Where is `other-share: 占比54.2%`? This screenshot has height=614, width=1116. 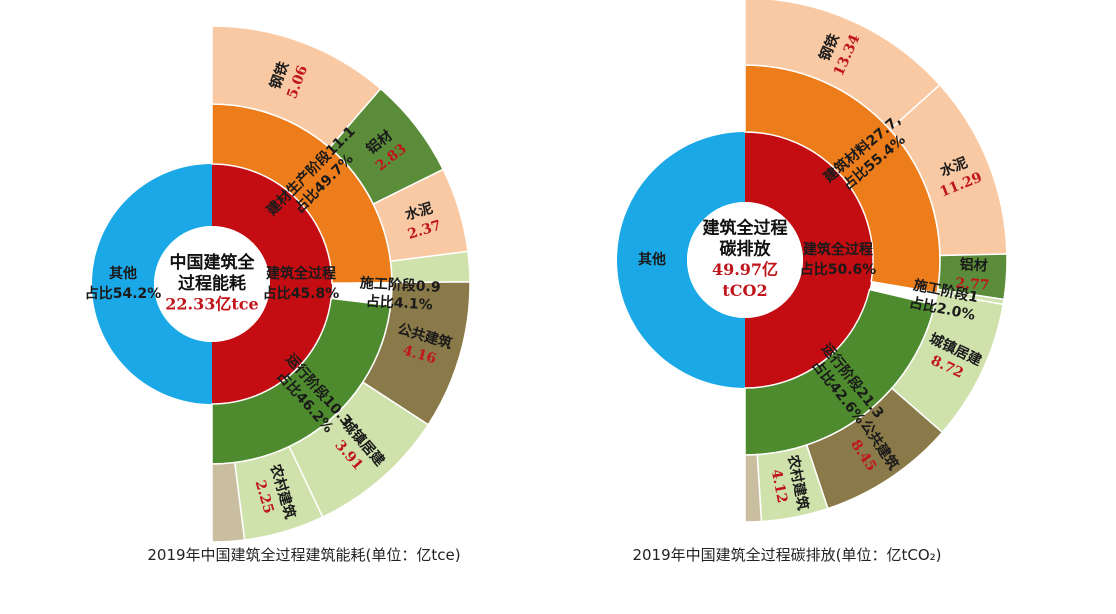 other-share: 占比54.2% is located at coordinates (123, 293).